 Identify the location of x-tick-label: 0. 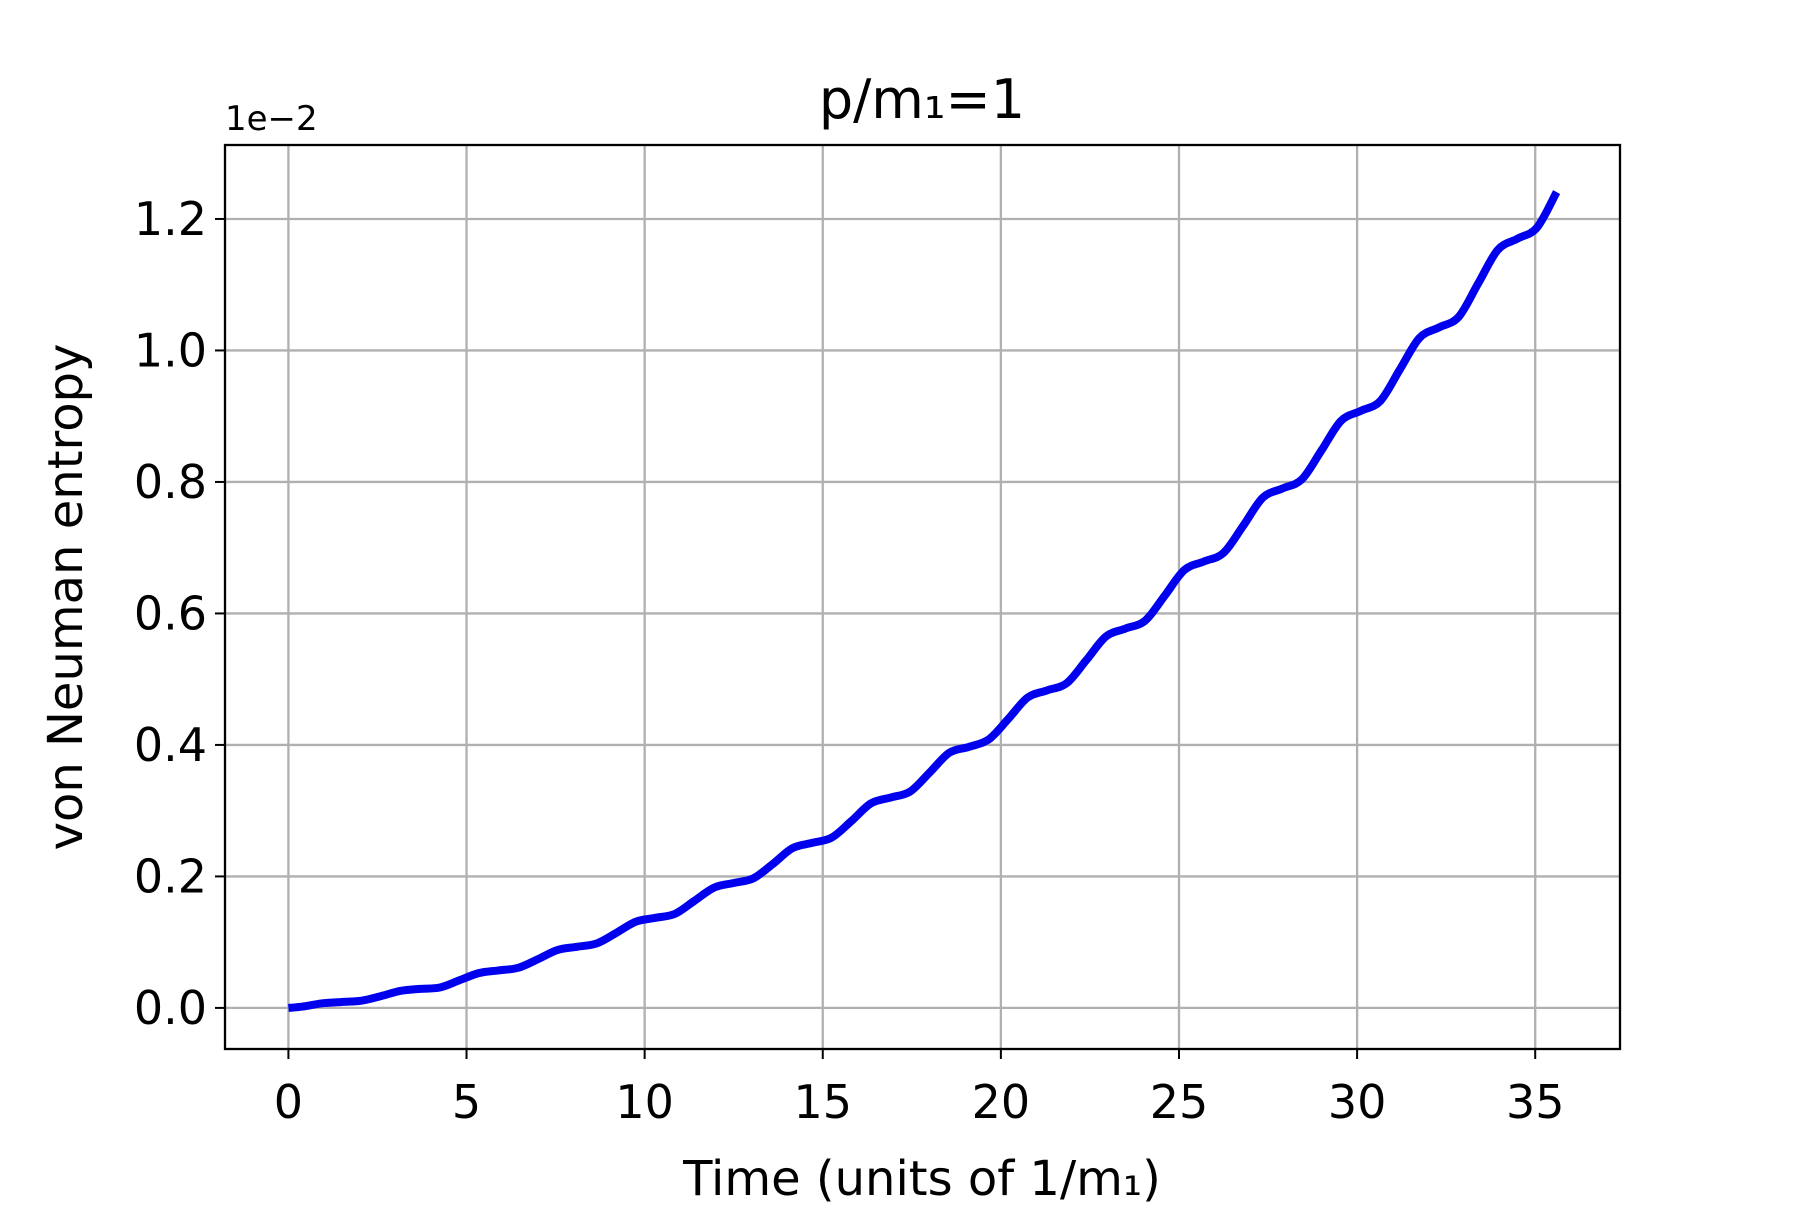
(288, 1102).